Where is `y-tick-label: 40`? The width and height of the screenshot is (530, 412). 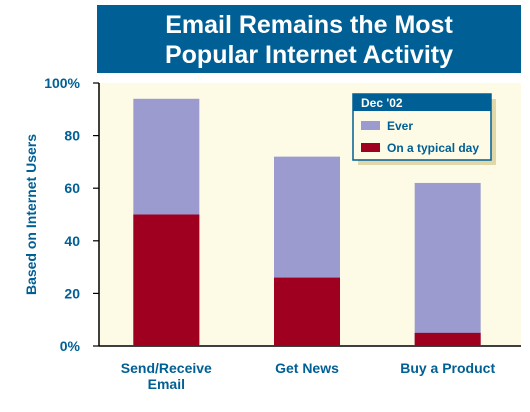 y-tick-label: 40 is located at coordinates (72, 241).